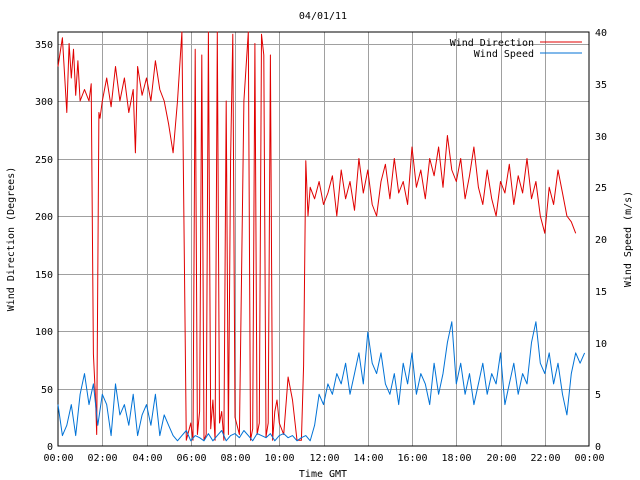  Describe the element at coordinates (102, 458) in the screenshot. I see `x-tick-label: 02:00` at that location.